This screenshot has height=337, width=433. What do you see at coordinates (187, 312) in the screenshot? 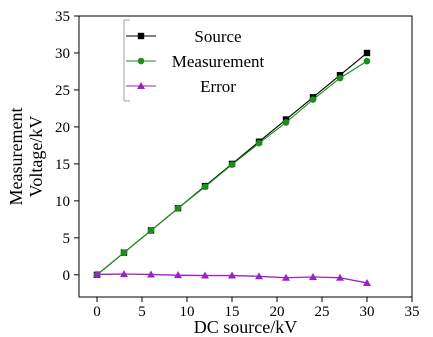
I see `x-tick-label: 10` at bounding box center [187, 312].